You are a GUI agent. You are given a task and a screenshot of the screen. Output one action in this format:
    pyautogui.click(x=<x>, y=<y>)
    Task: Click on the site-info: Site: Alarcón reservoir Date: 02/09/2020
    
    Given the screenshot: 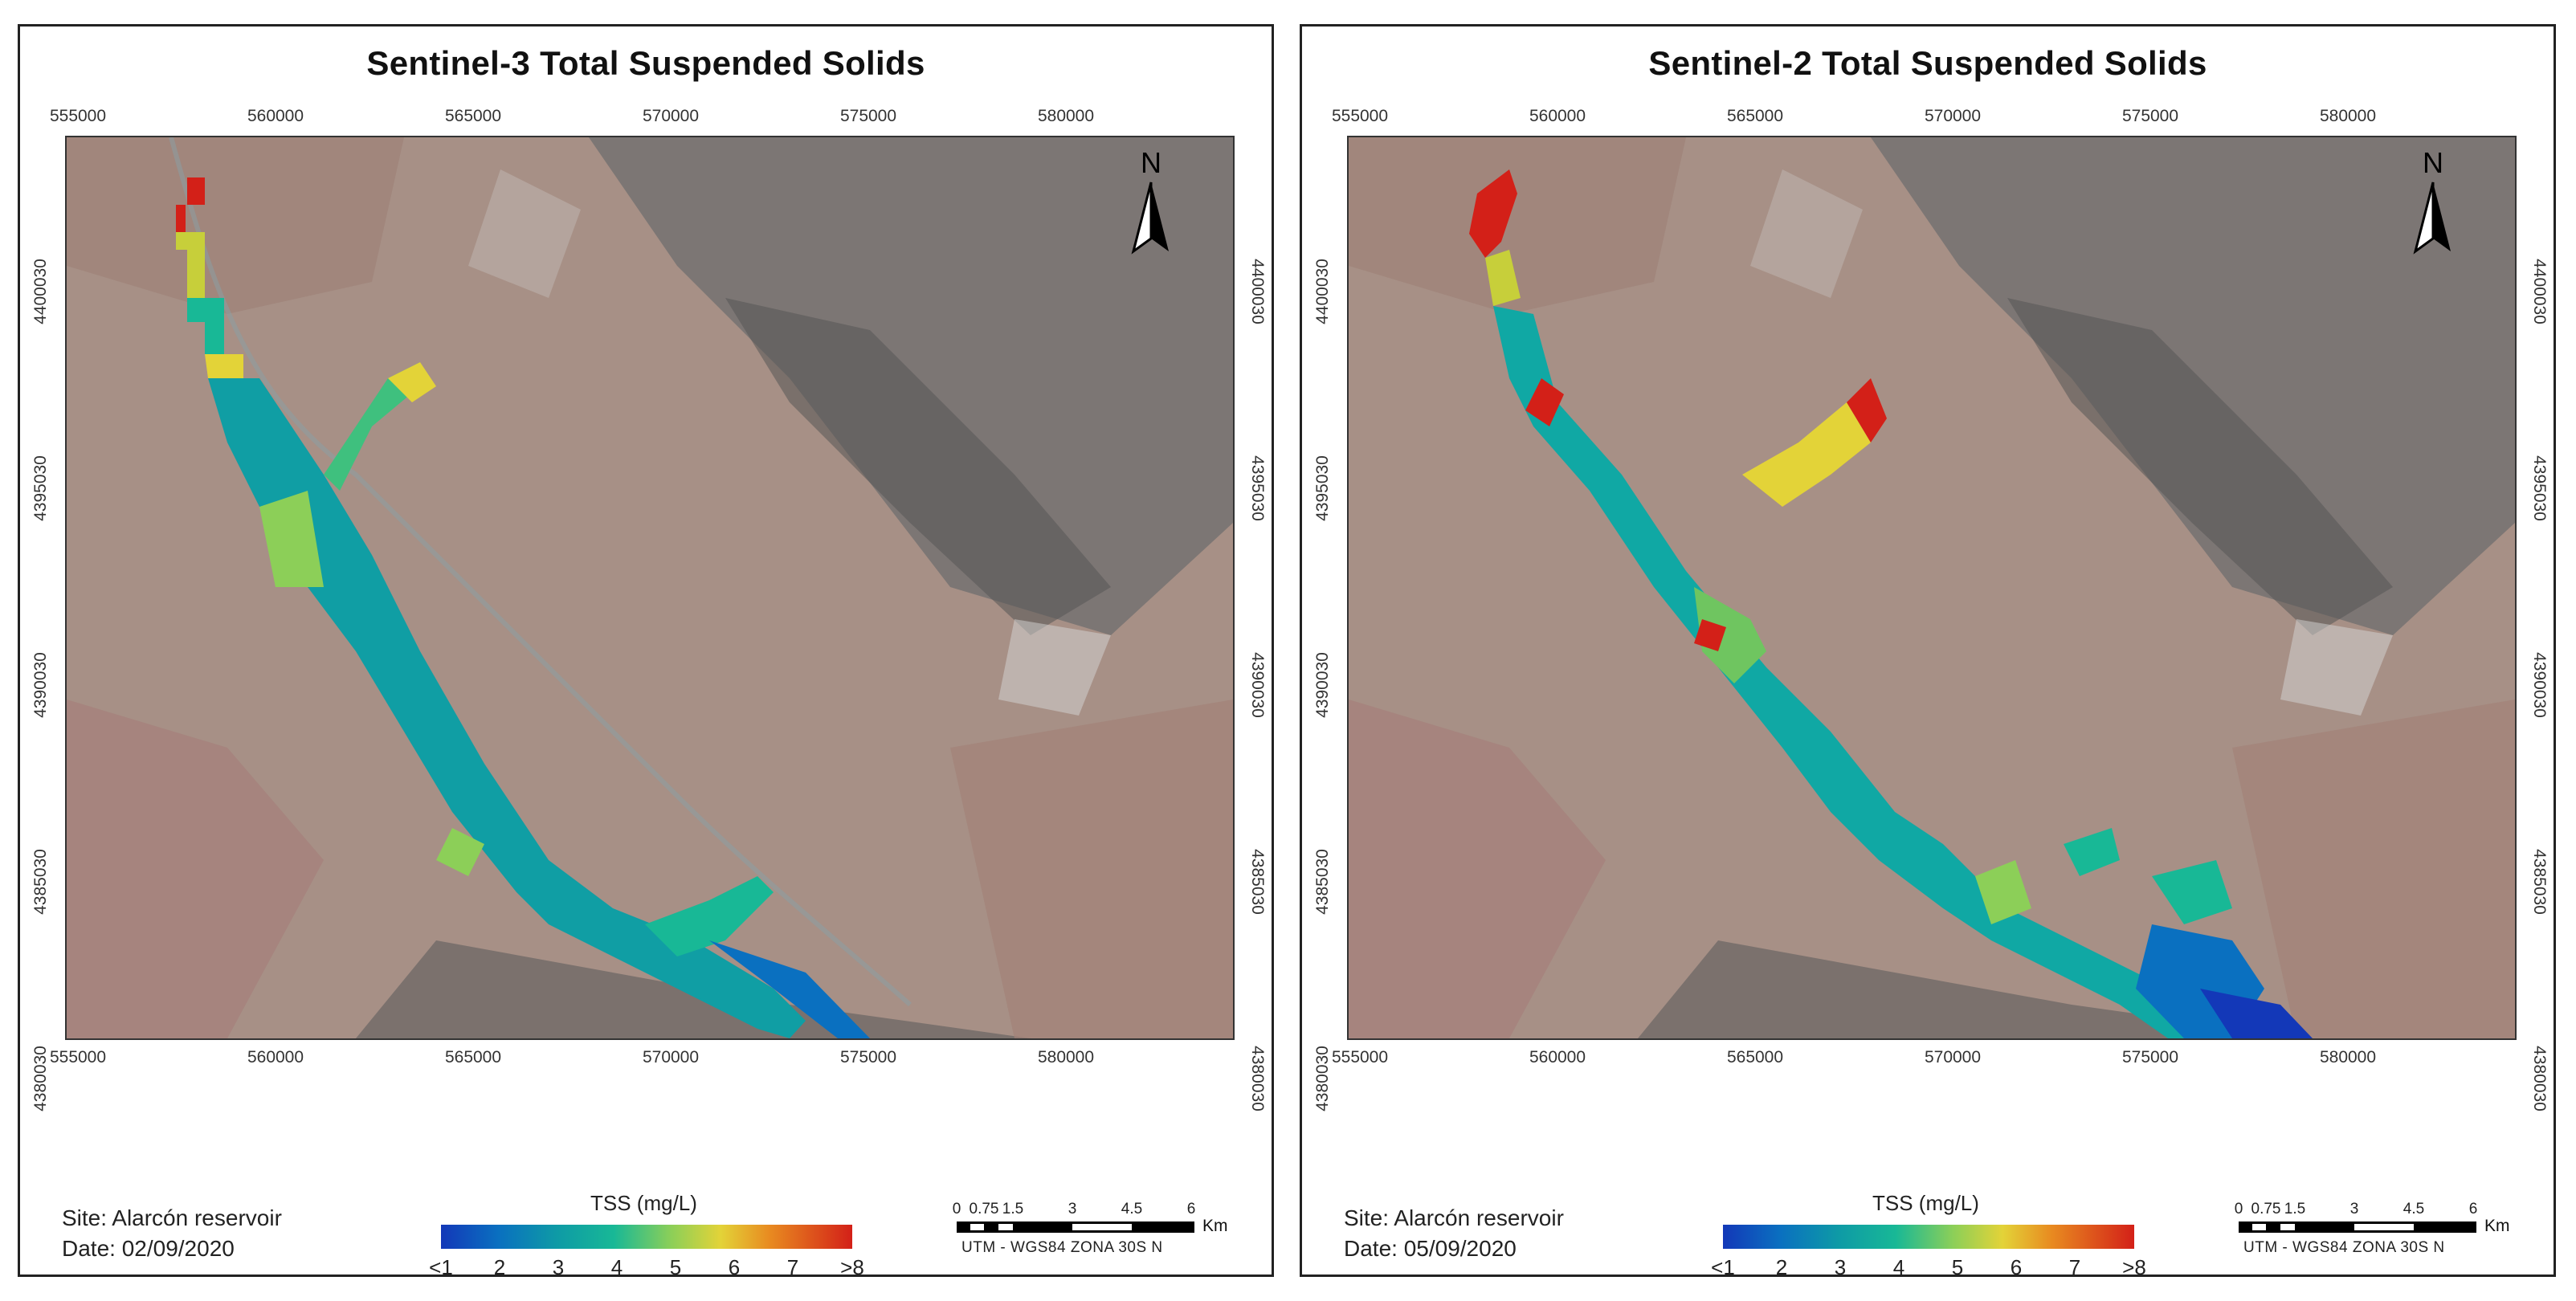 What is the action you would take?
    pyautogui.click(x=172, y=1233)
    